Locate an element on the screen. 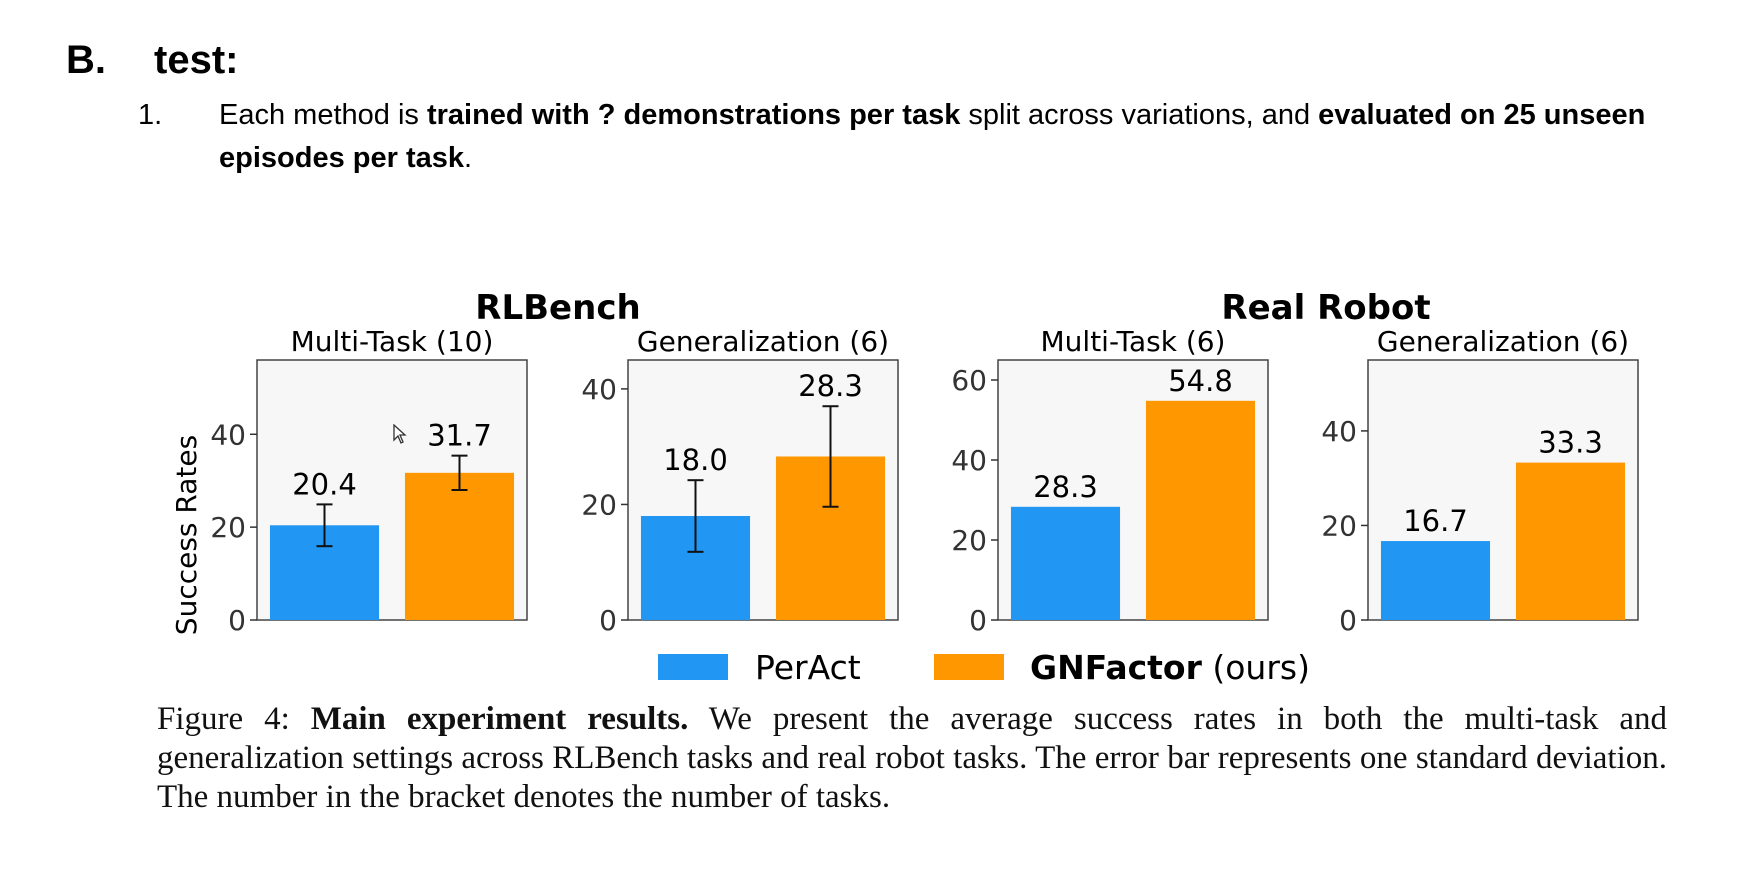 The image size is (1763, 887). panel-2-value-label-2: 28.3 is located at coordinates (830, 386).